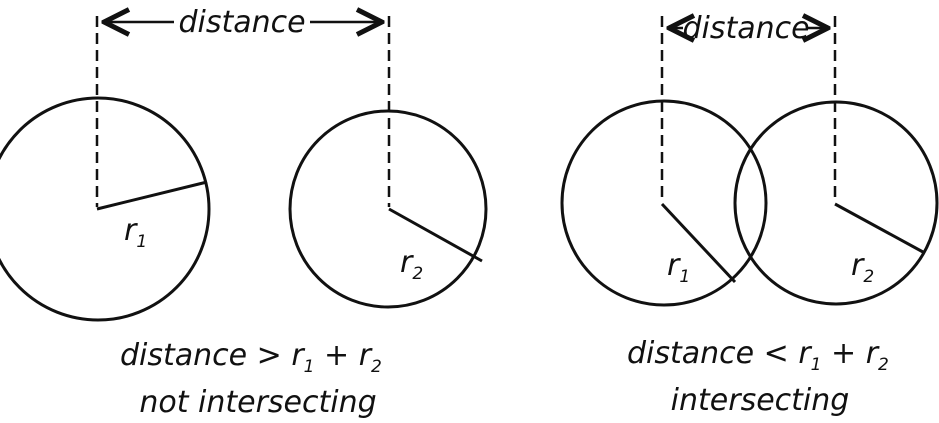  Describe the element at coordinates (257, 402) in the screenshot. I see `left-caption-status: not intersecting` at that location.